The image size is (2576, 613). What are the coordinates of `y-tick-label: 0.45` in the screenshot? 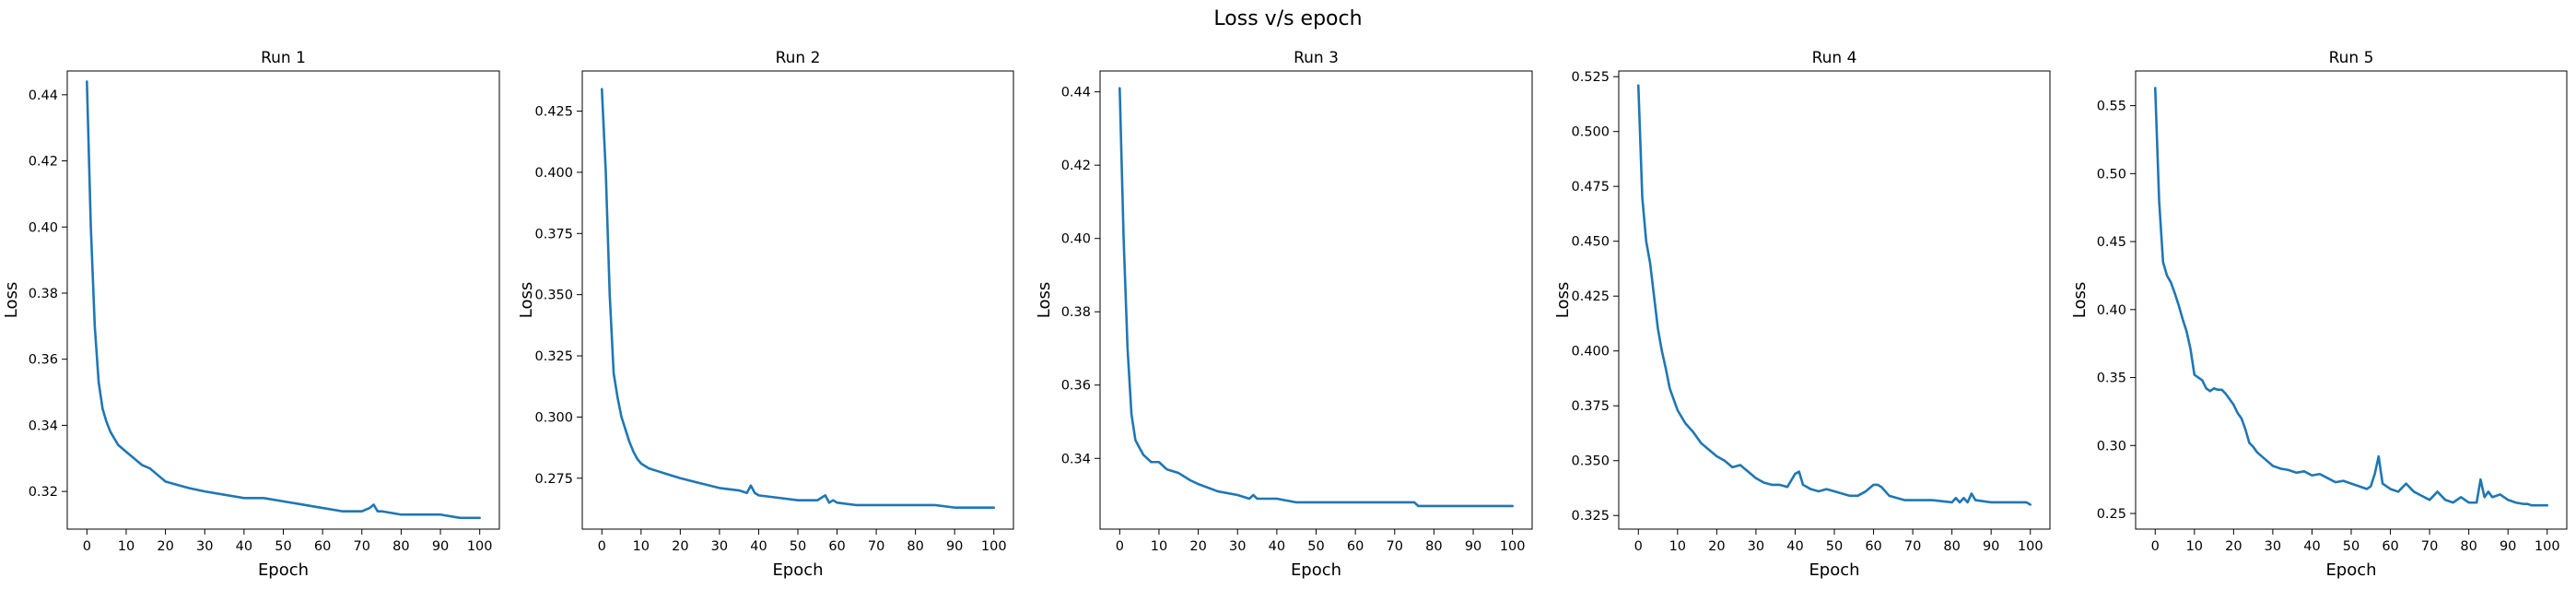 It's located at (2111, 243).